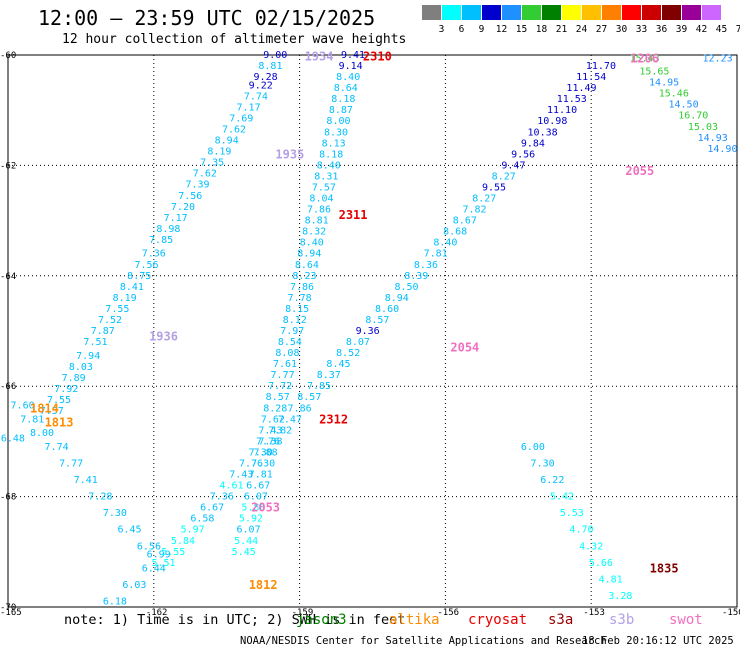 Image resolution: width=740 pixels, height=650 pixels. Describe the element at coordinates (44, 408) in the screenshot. I see `pass-time-label: 1814` at that location.